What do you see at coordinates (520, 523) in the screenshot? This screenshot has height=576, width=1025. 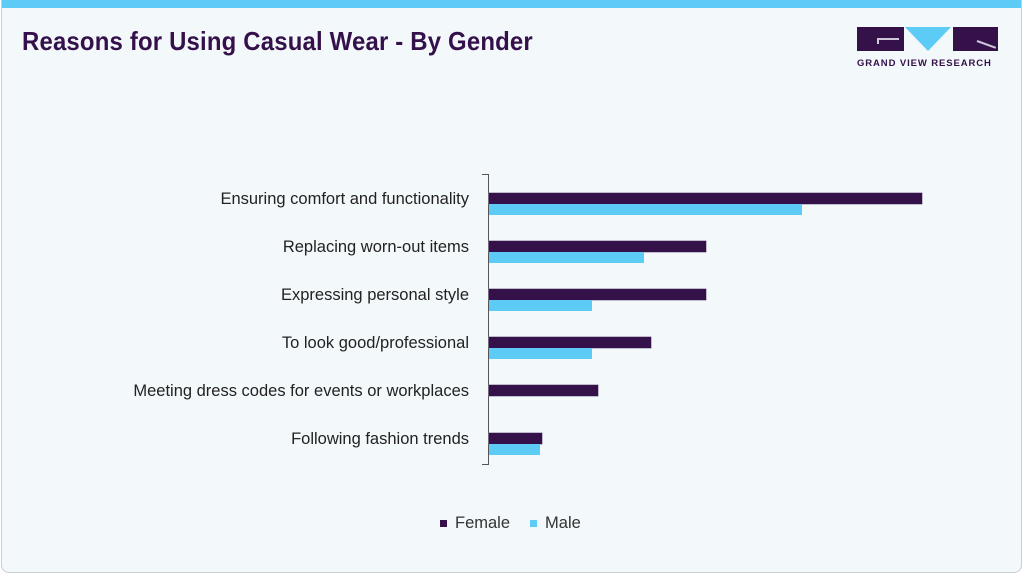 I see `chart-legend: Female Male` at bounding box center [520, 523].